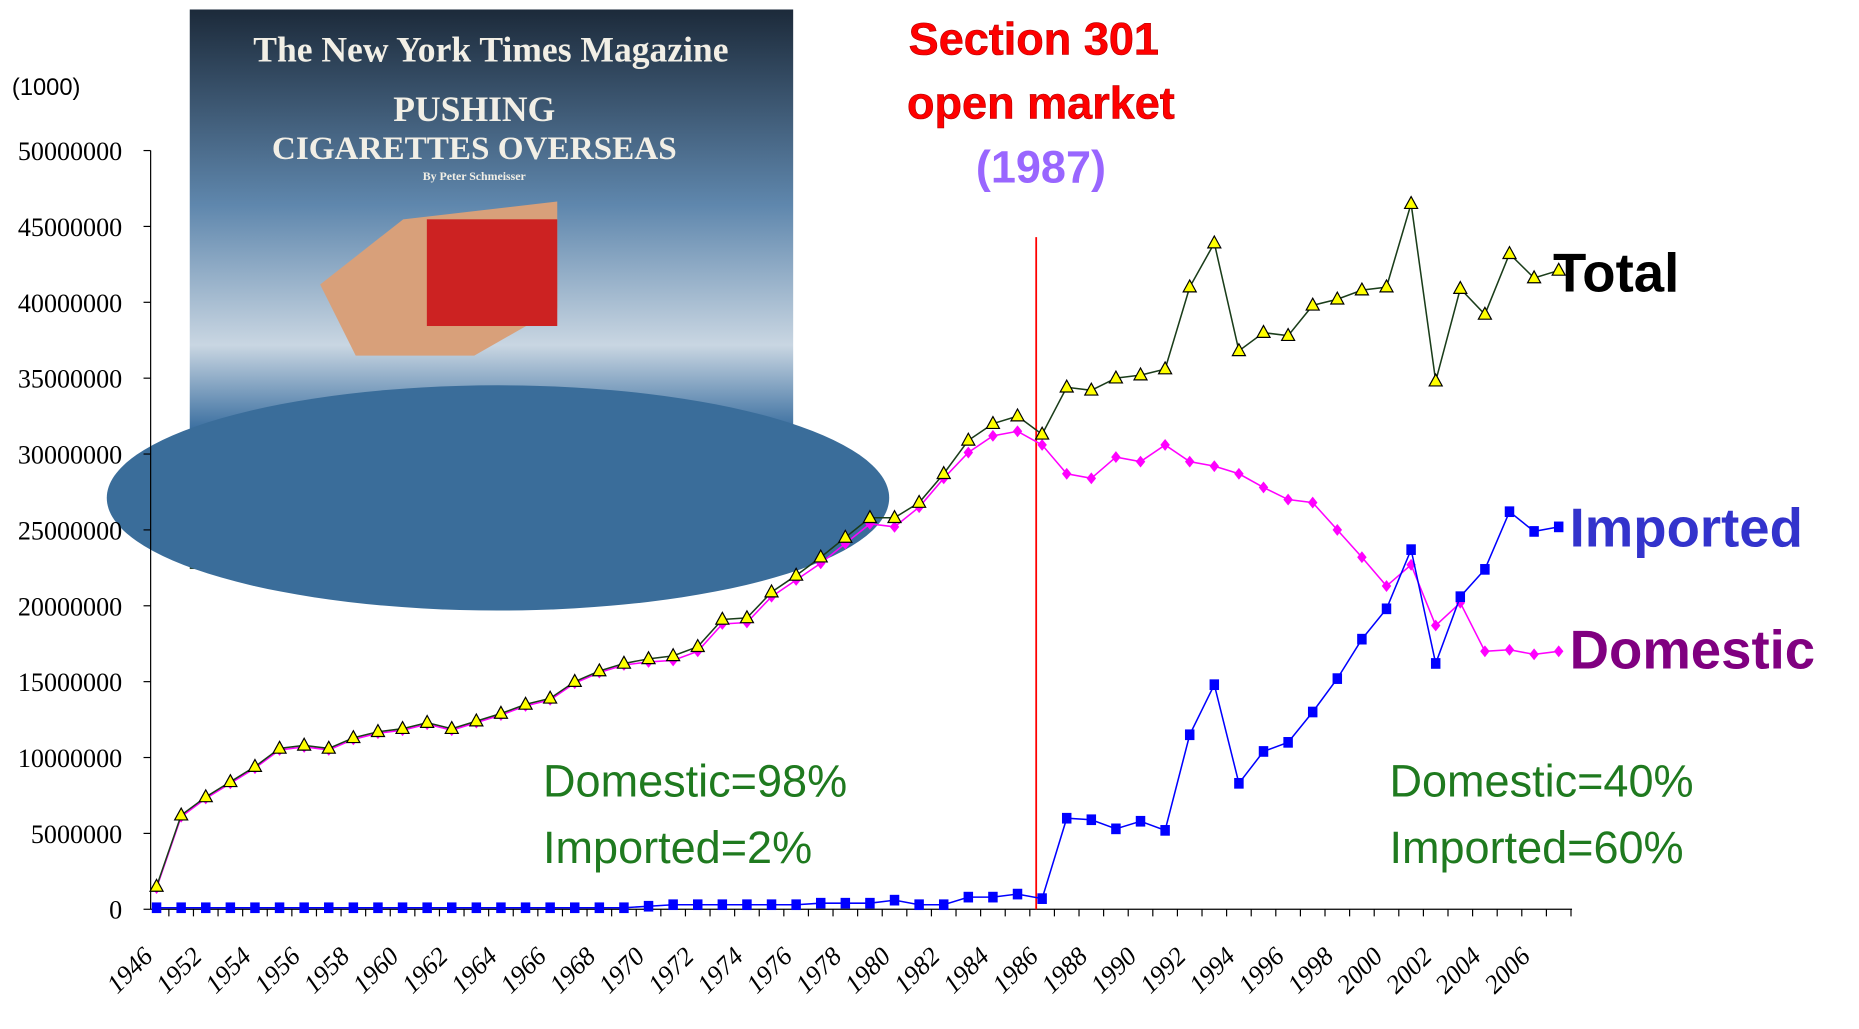 Image resolution: width=1859 pixels, height=1029 pixels. I want to click on x-tick-label: 2002, so click(1408, 970).